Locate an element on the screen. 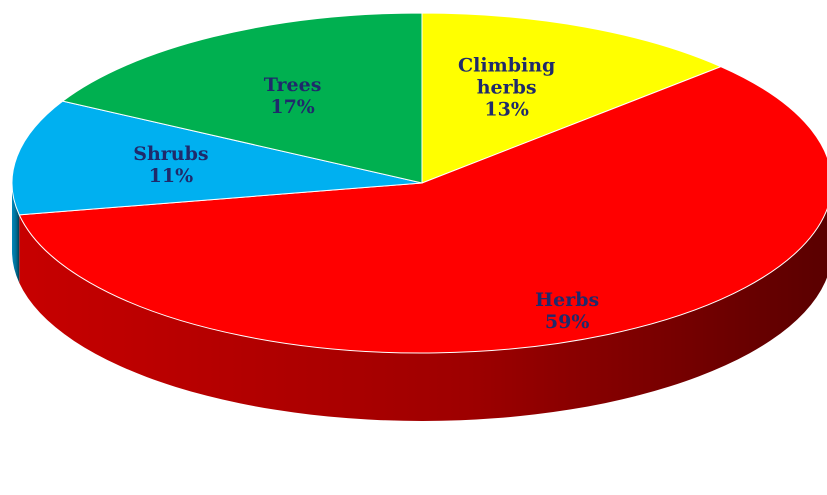 This screenshot has width=827, height=495. slice-label-herbs: Herbs 59% is located at coordinates (567, 311).